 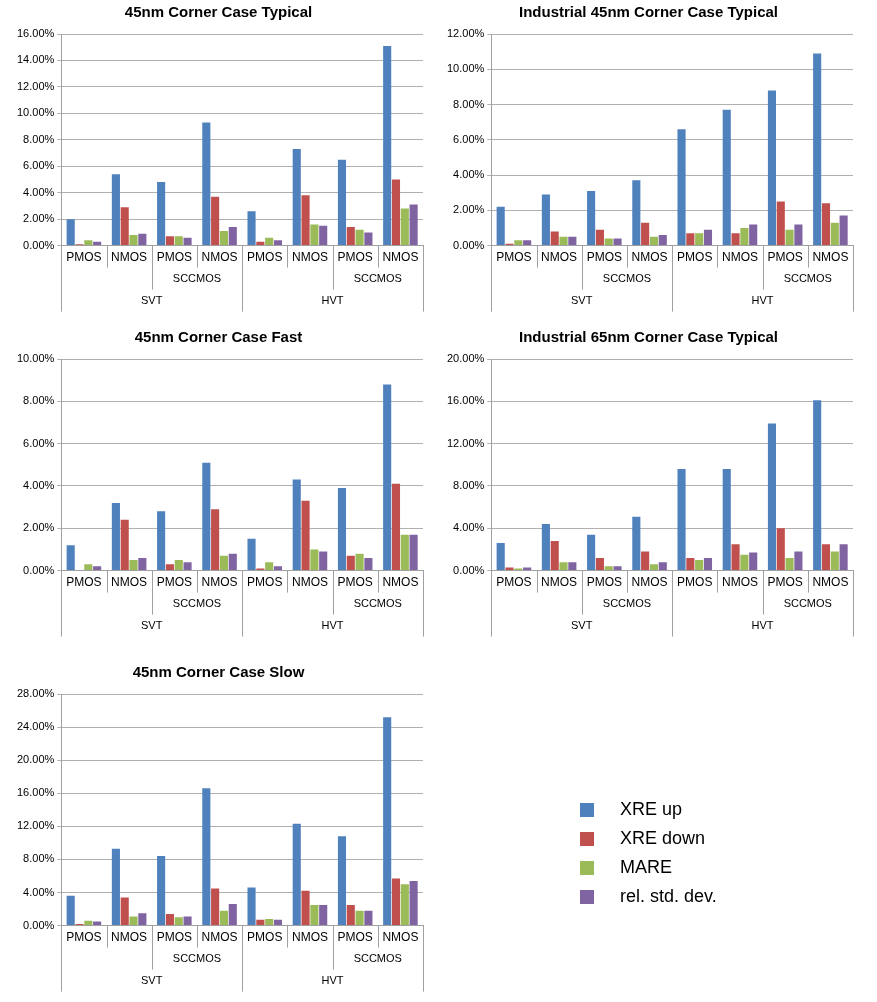 I want to click on y-tick-label: 8.00%, so click(x=469, y=484).